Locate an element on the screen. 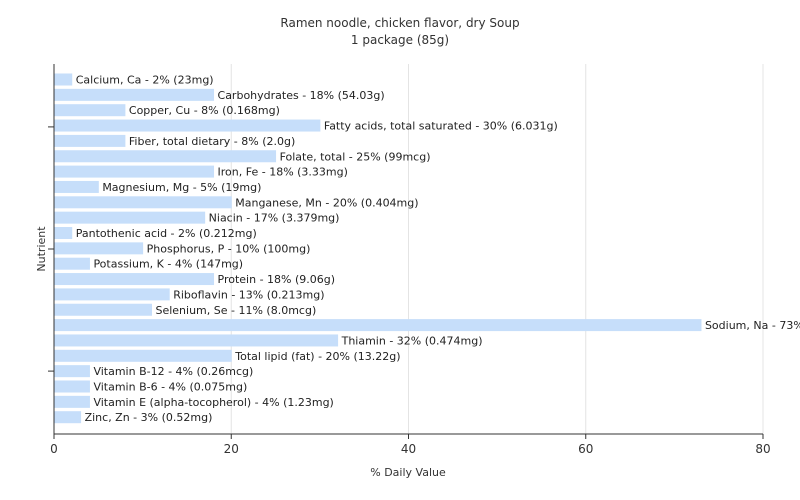 The height and width of the screenshot is (500, 800). y-axis-label: Nutrient is located at coordinates (41, 249).